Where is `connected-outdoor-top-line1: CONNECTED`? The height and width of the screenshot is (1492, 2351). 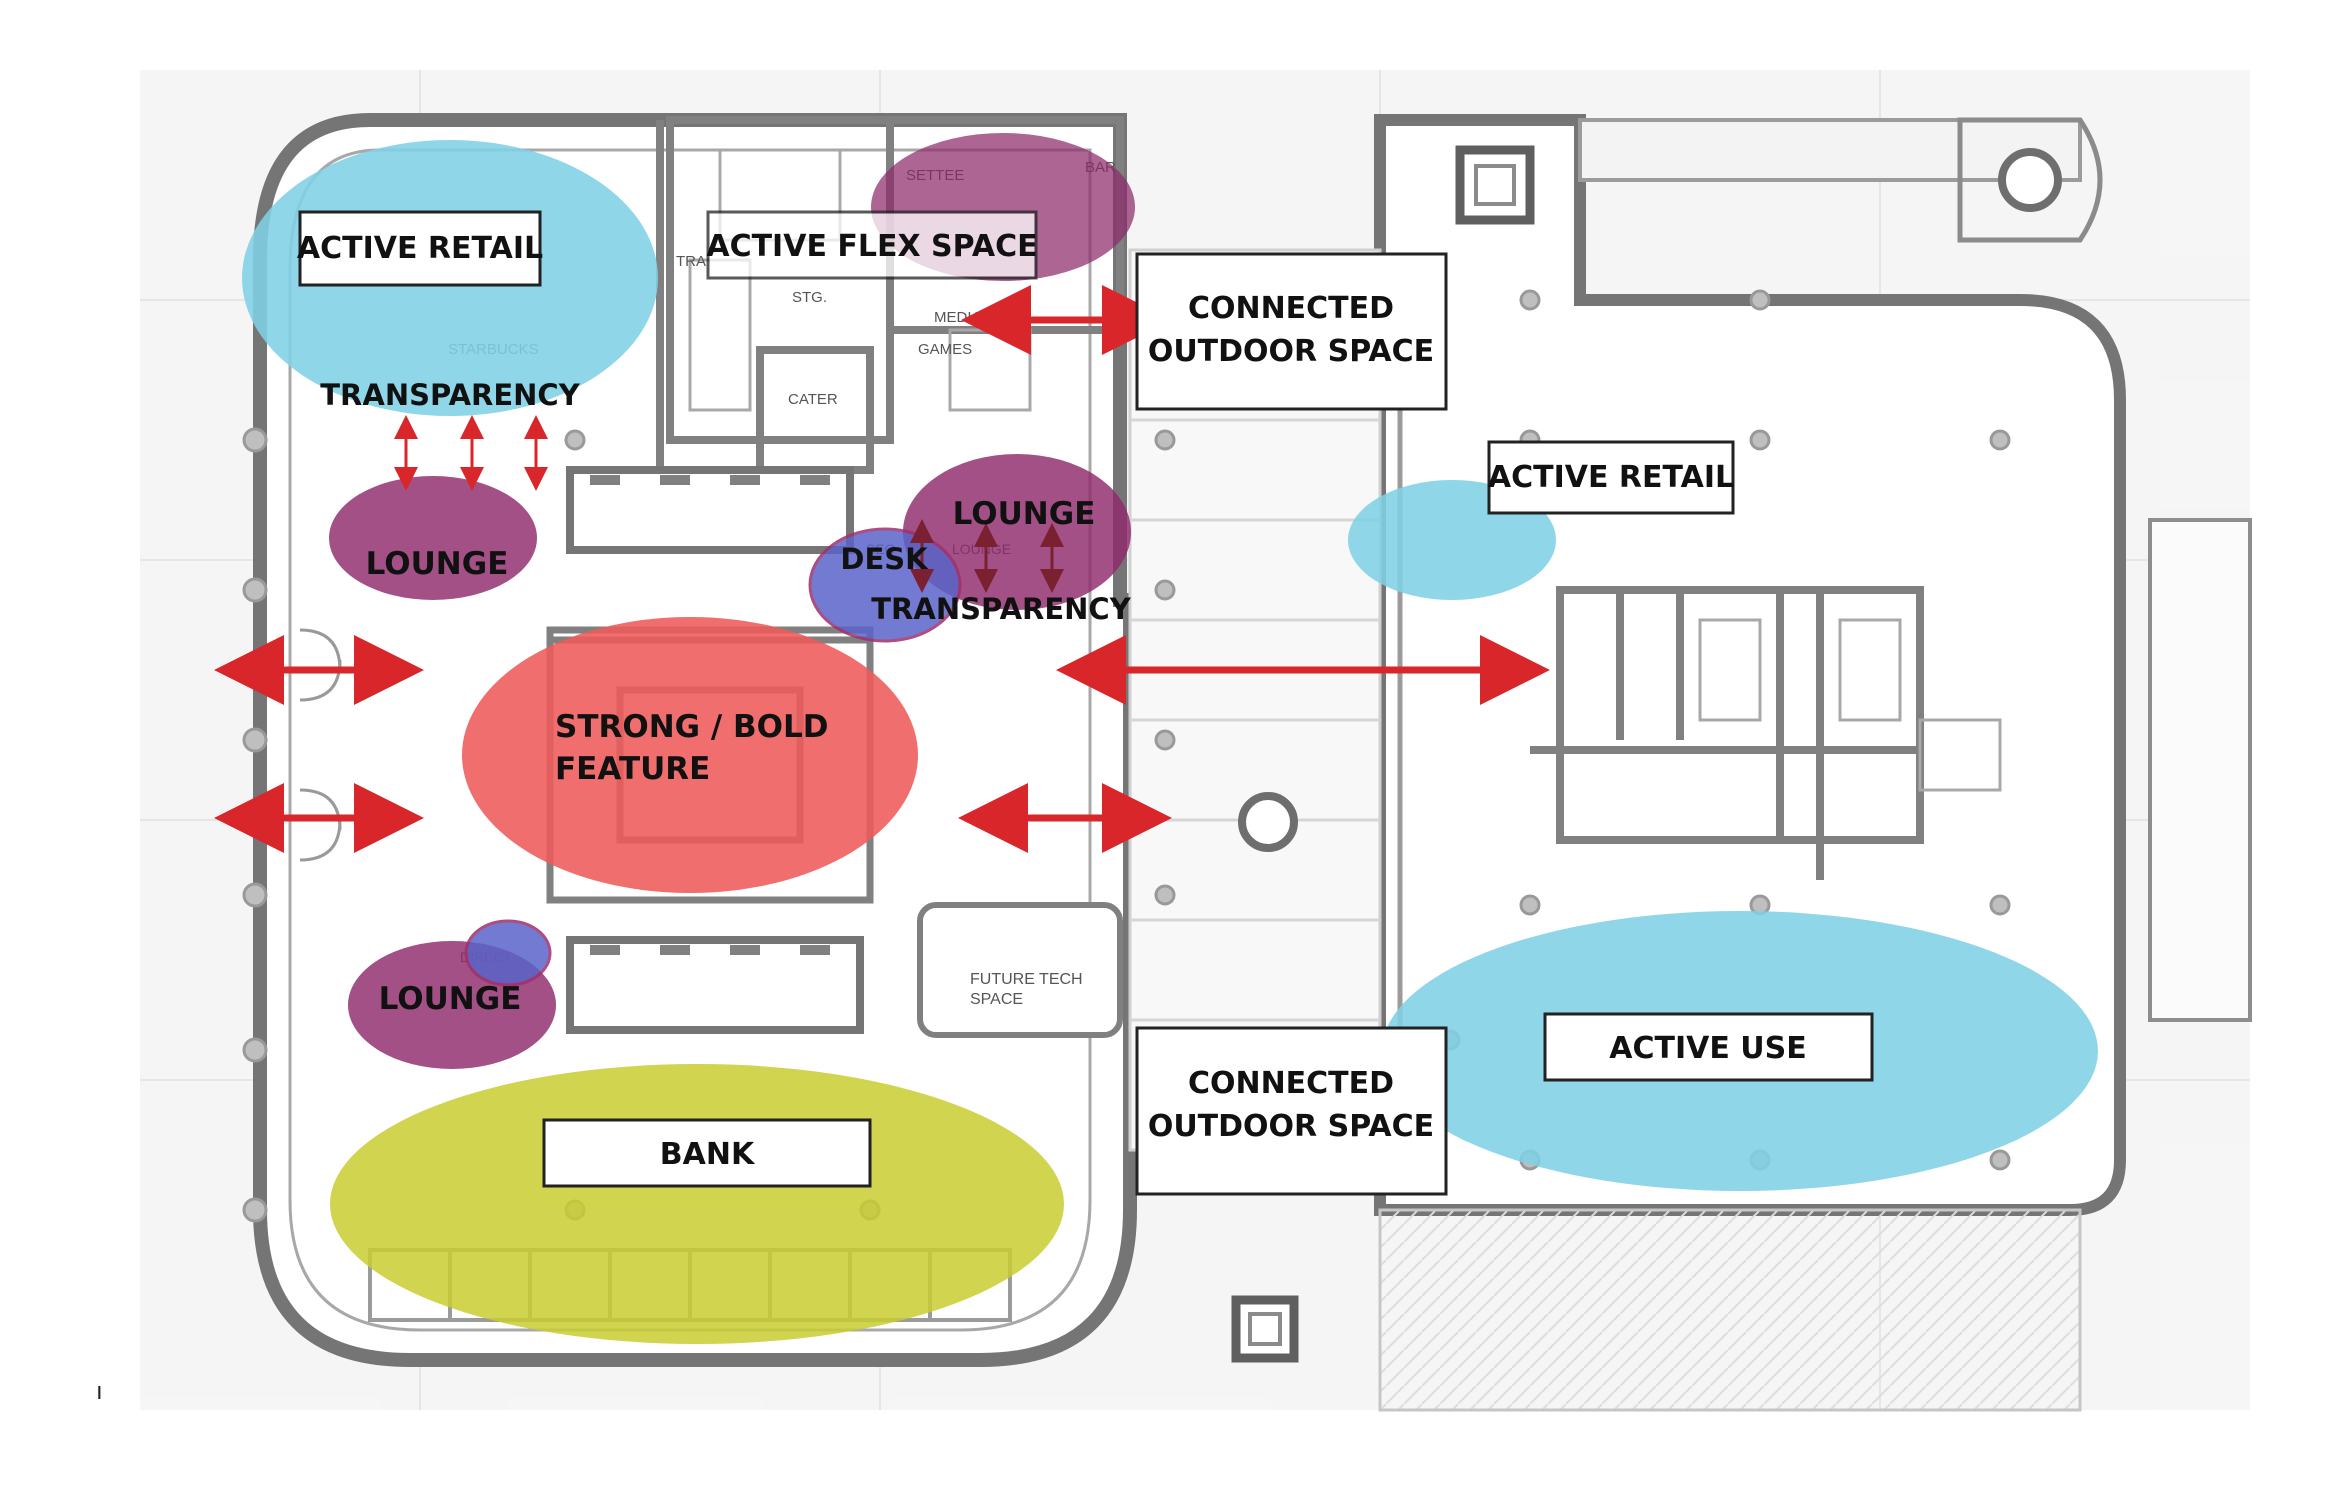 connected-outdoor-top-line1: CONNECTED is located at coordinates (1291, 308).